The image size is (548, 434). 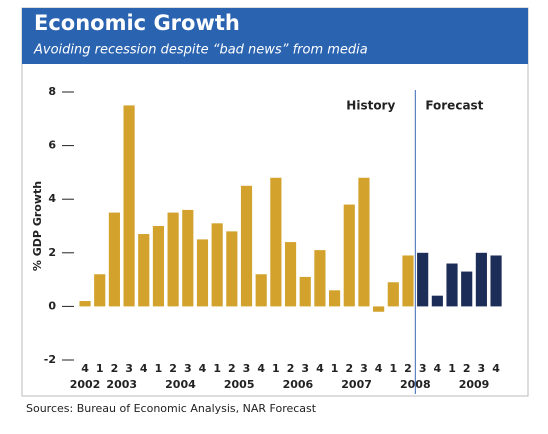 I want to click on y-tick-label: -2, so click(x=50, y=359).